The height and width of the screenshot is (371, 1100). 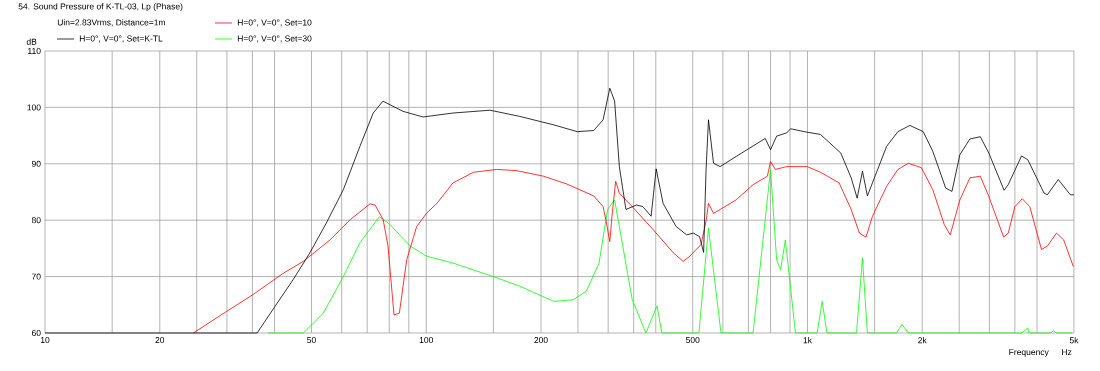 What do you see at coordinates (807, 340) in the screenshot?
I see `x-tick-label: 1k` at bounding box center [807, 340].